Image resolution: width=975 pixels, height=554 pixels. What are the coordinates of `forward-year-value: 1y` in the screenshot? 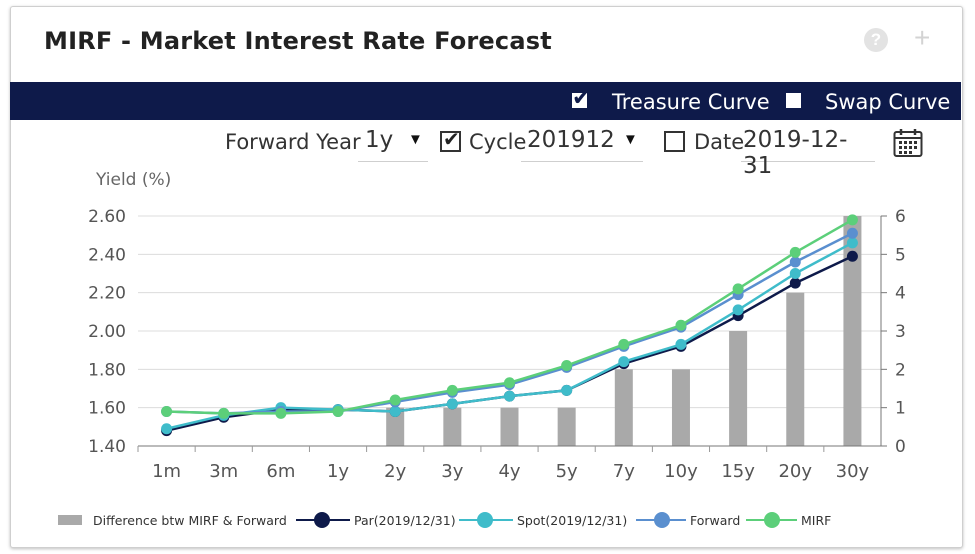 It's located at (379, 140).